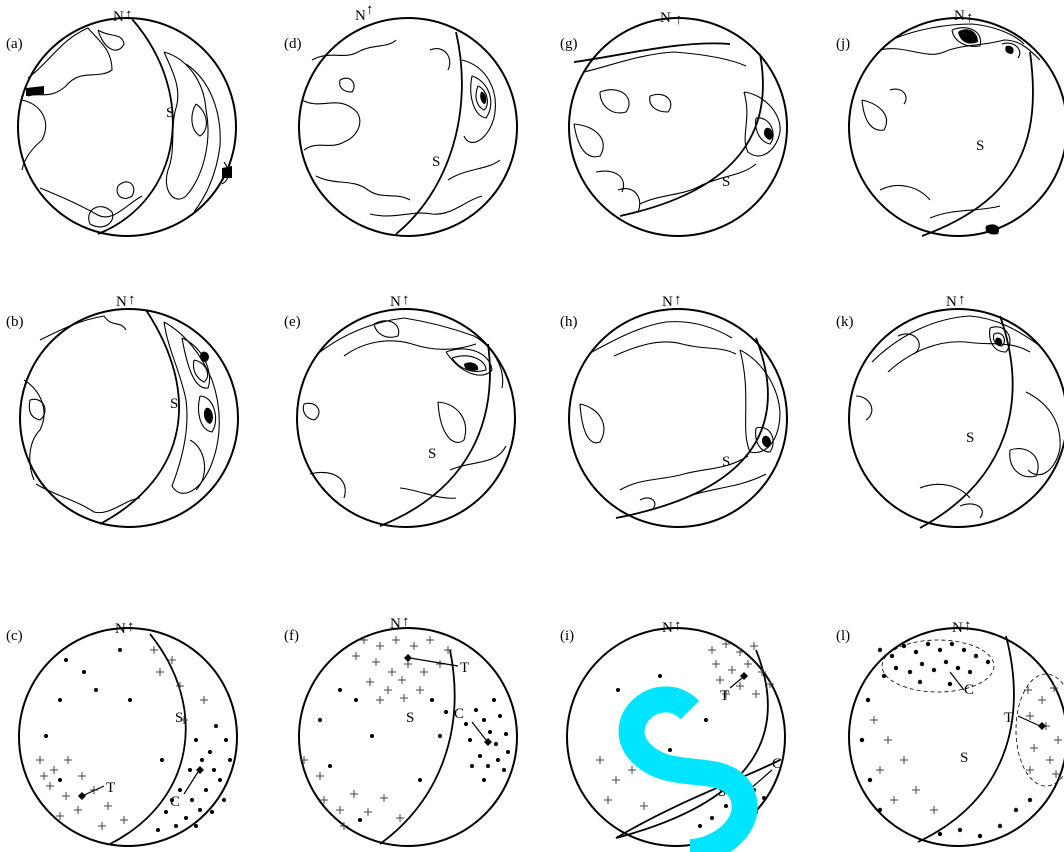 The image size is (1064, 852). I want to click on panel-h: (h) N ↑ S, so click(674, 410).